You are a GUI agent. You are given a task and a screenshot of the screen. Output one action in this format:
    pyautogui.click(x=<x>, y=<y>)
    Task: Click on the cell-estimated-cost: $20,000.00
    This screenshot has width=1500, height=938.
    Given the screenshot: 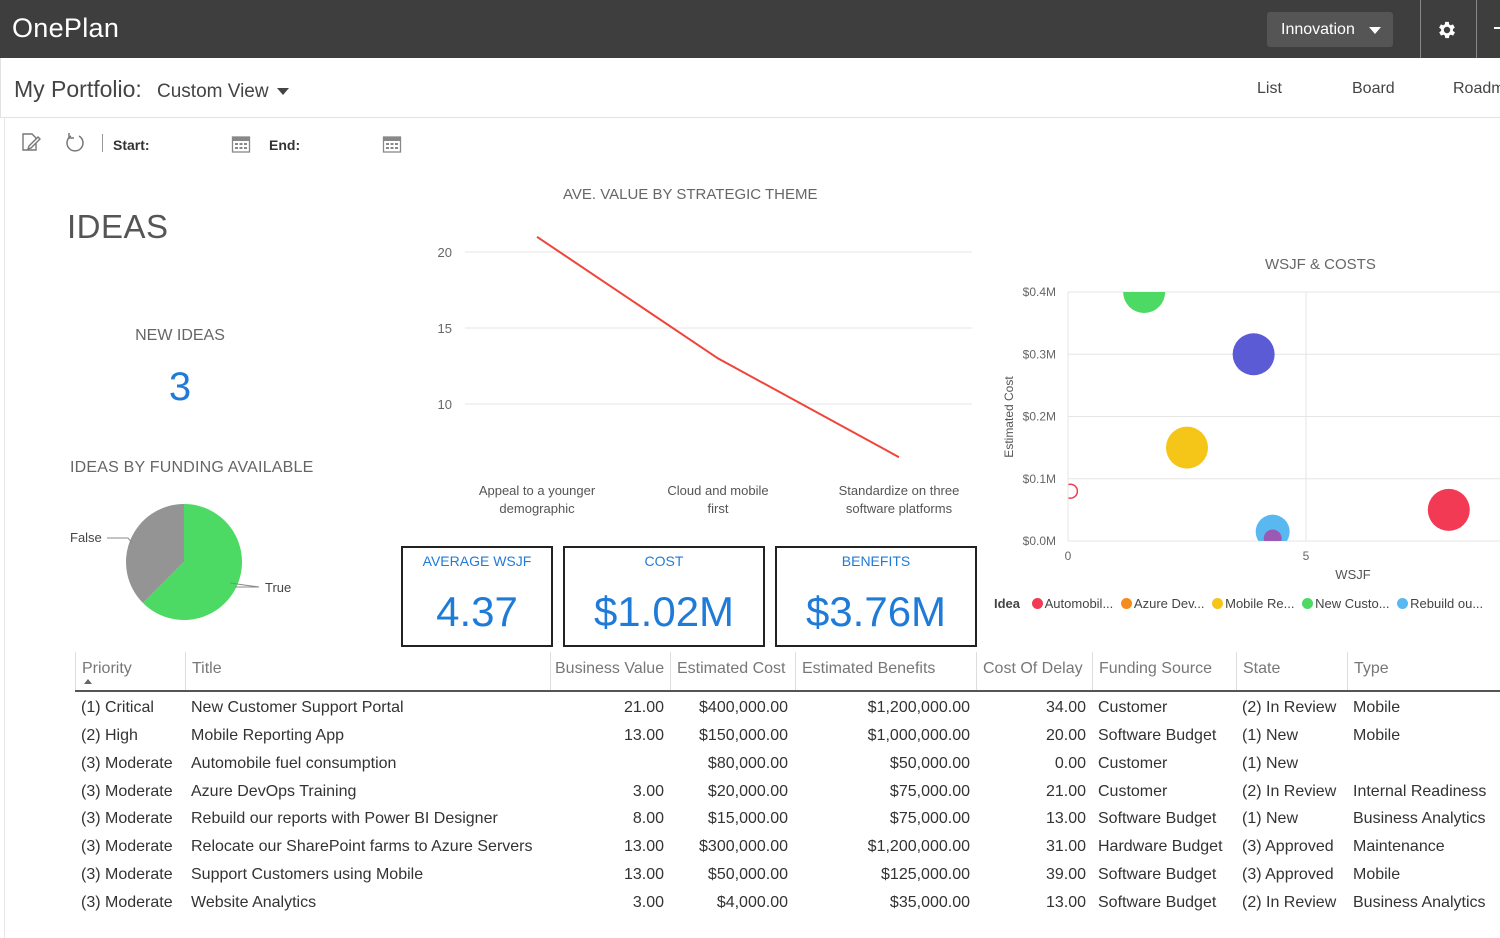 What is the action you would take?
    pyautogui.click(x=747, y=791)
    